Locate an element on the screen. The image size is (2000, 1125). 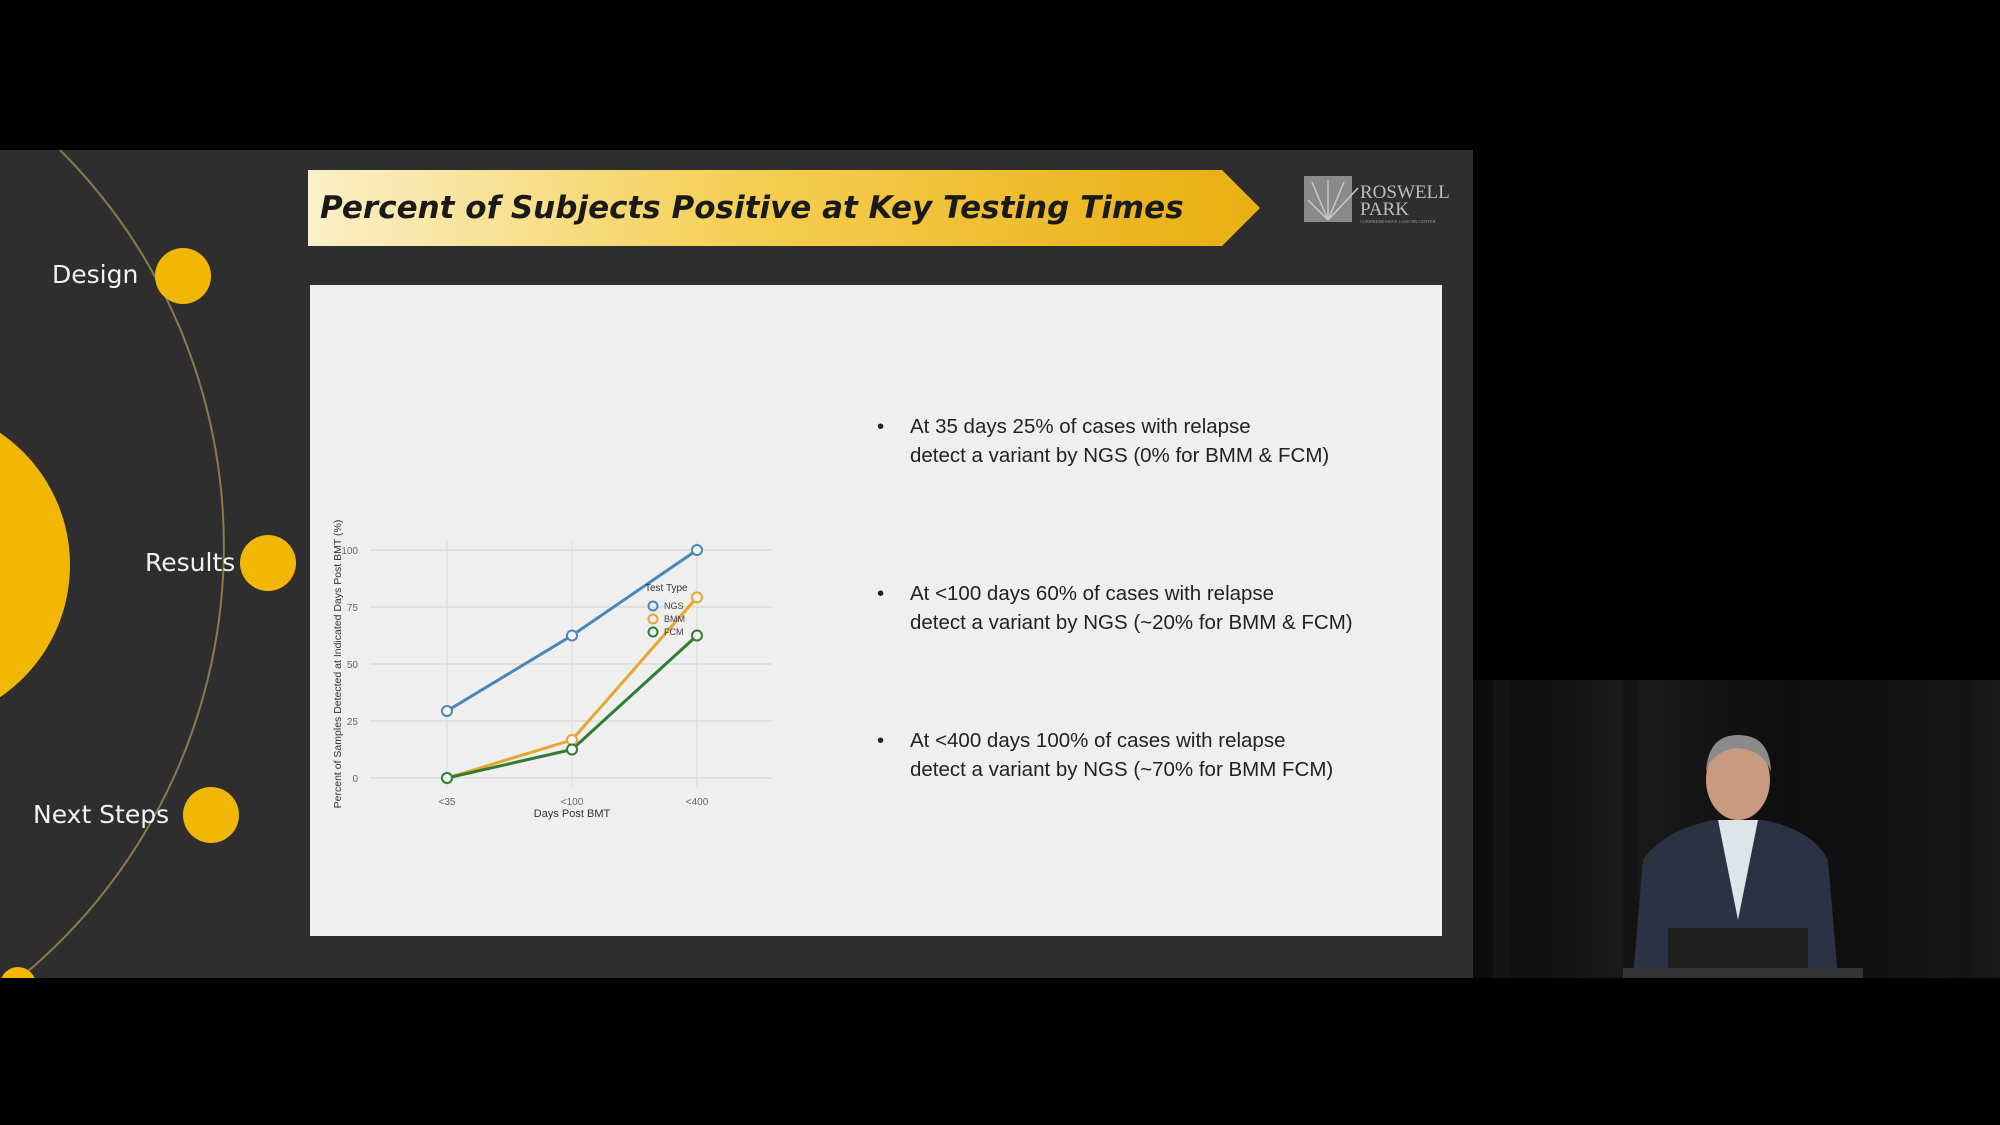
legend-marker-fcm is located at coordinates (653, 632).